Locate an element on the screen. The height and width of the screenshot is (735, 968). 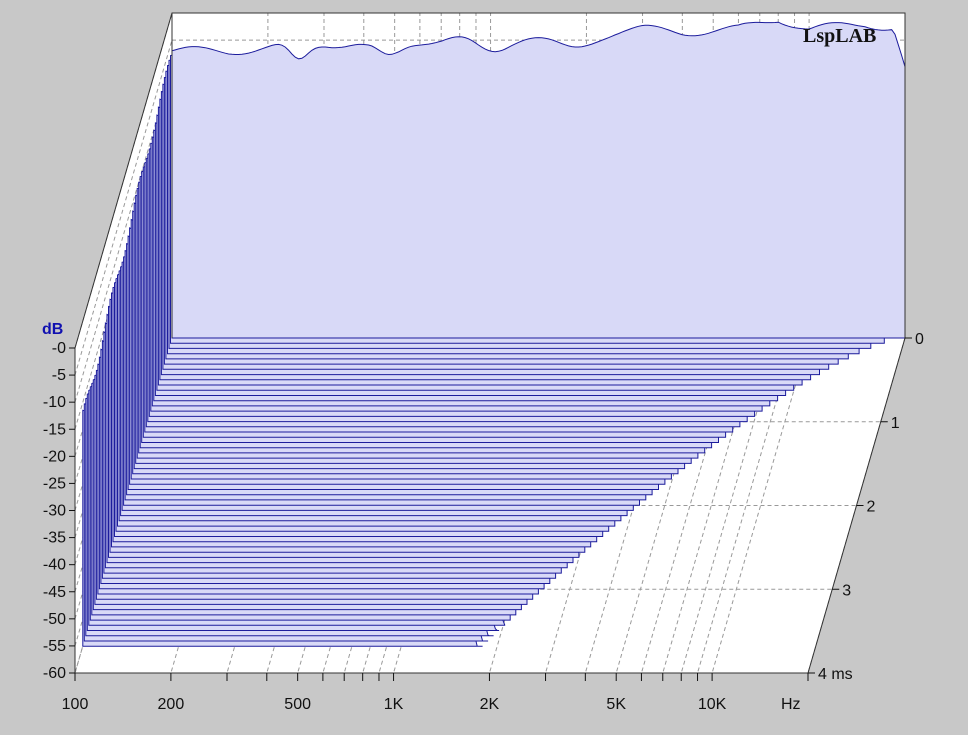
y-tick-label: -60 is located at coordinates (54, 673).